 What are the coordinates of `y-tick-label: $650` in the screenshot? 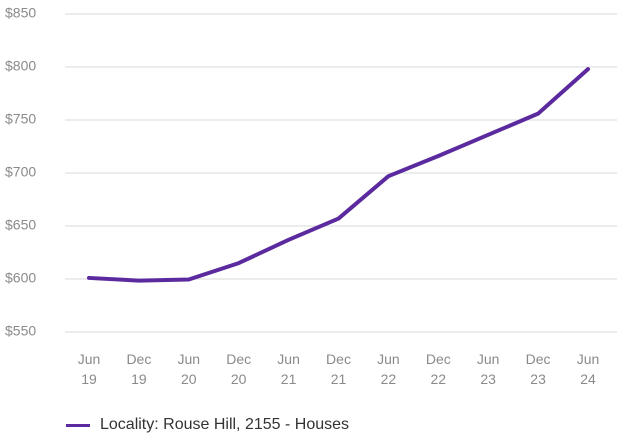 It's located at (20, 225).